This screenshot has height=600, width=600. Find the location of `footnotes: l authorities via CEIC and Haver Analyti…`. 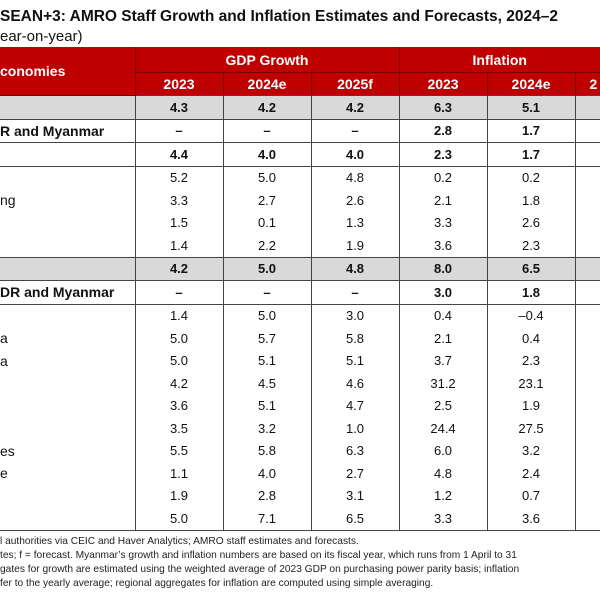

footnotes: l authorities via CEIC and Haver Analyti… is located at coordinates (300, 563).